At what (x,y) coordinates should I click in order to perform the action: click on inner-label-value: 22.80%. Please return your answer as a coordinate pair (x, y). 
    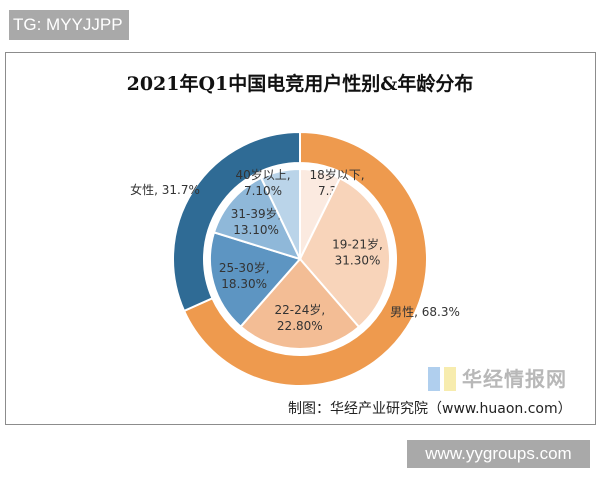
    Looking at the image, I should click on (300, 326).